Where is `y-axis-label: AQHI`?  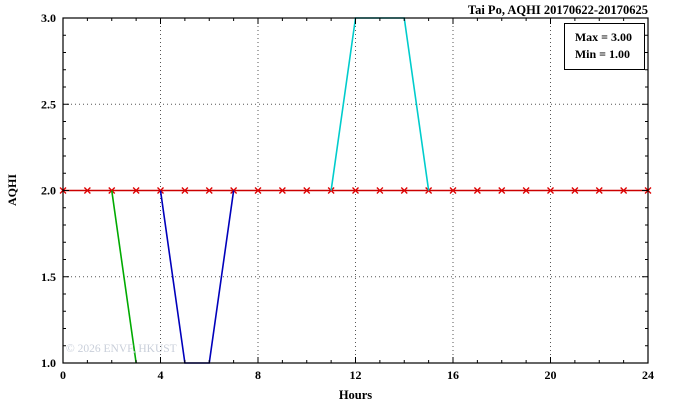 y-axis-label: AQHI is located at coordinates (12, 190).